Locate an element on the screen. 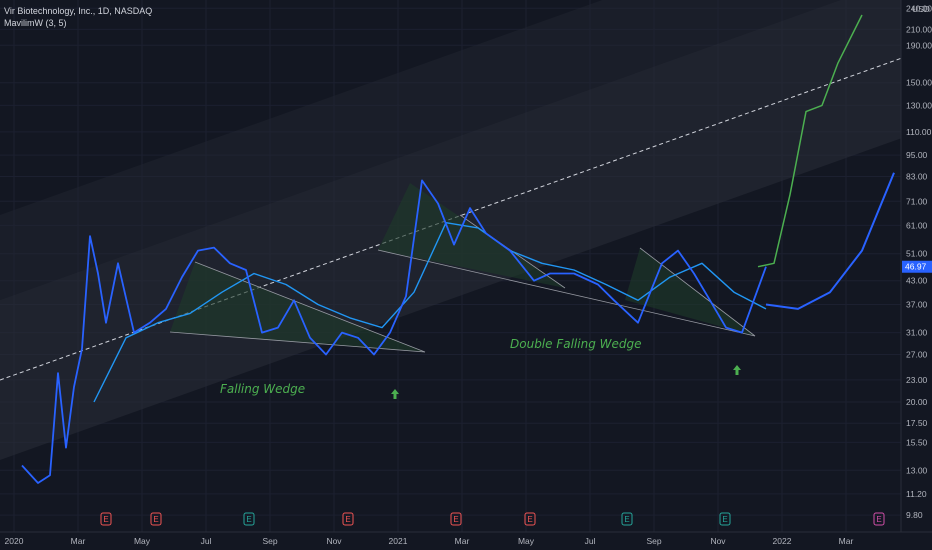  y-tick-label: 95.00 is located at coordinates (917, 155).